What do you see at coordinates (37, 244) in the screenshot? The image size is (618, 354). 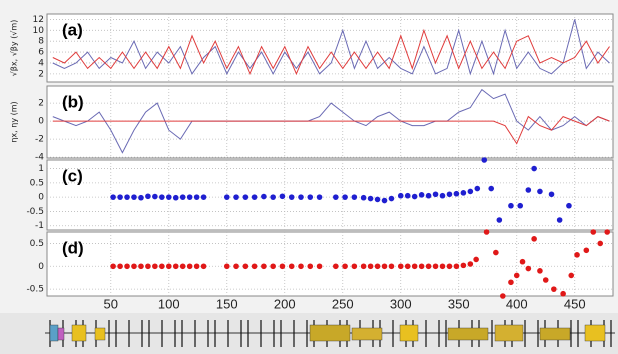 I see `y-tick-label: 0.5` at bounding box center [37, 244].